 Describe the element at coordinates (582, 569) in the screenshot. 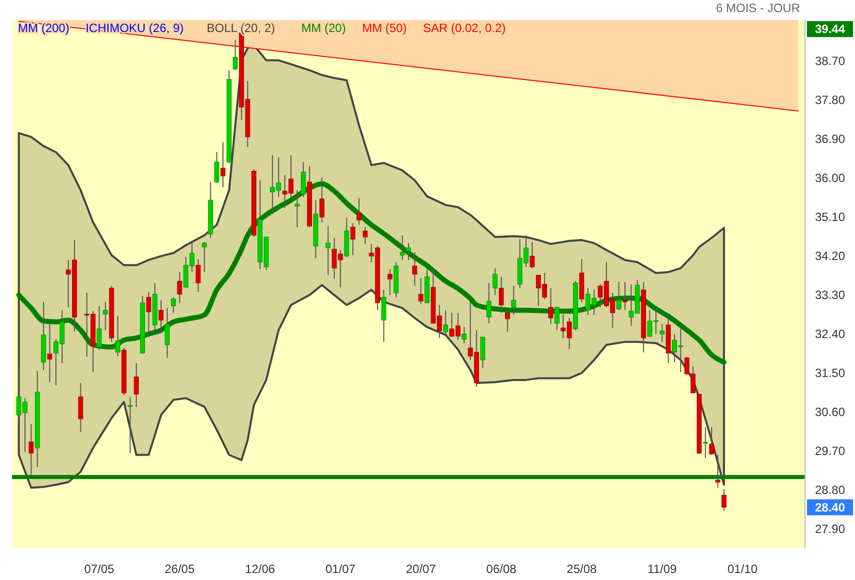

I see `x-tick-label: 25/08` at that location.